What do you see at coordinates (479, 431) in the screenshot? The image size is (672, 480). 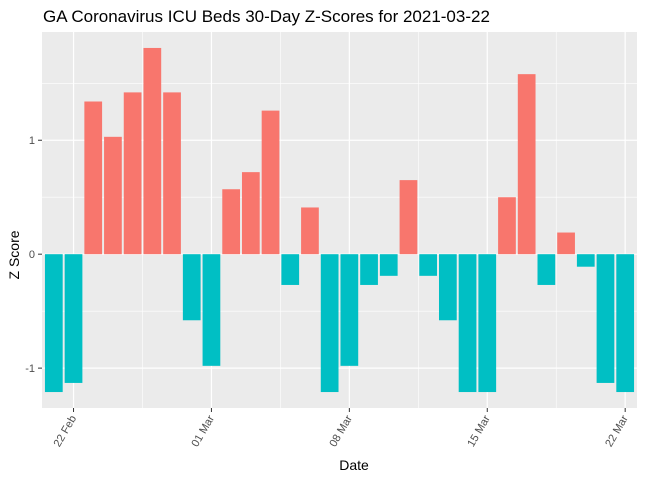 I see `x-tick-label: 15 Mar` at bounding box center [479, 431].